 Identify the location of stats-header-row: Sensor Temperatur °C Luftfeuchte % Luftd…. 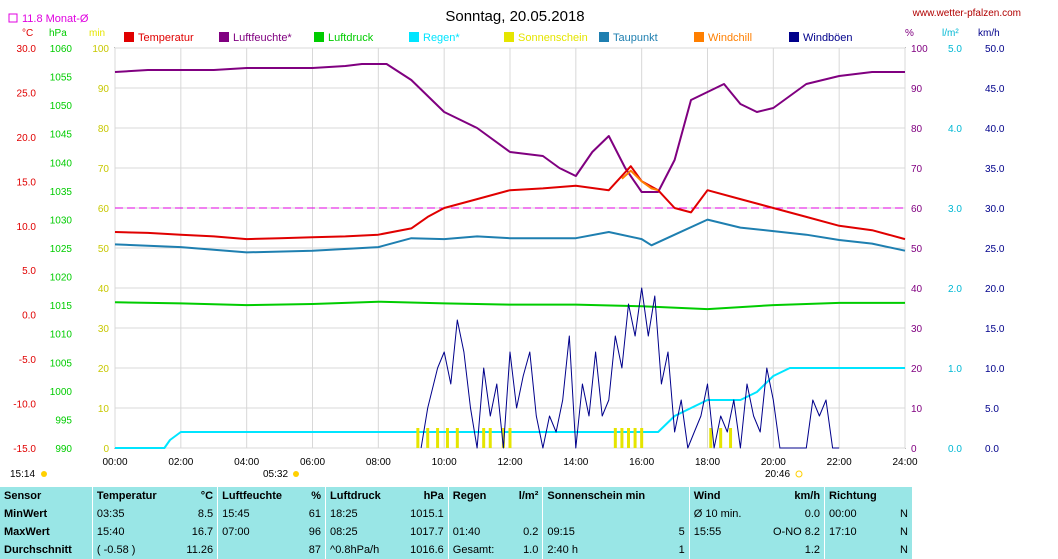
(456, 496).